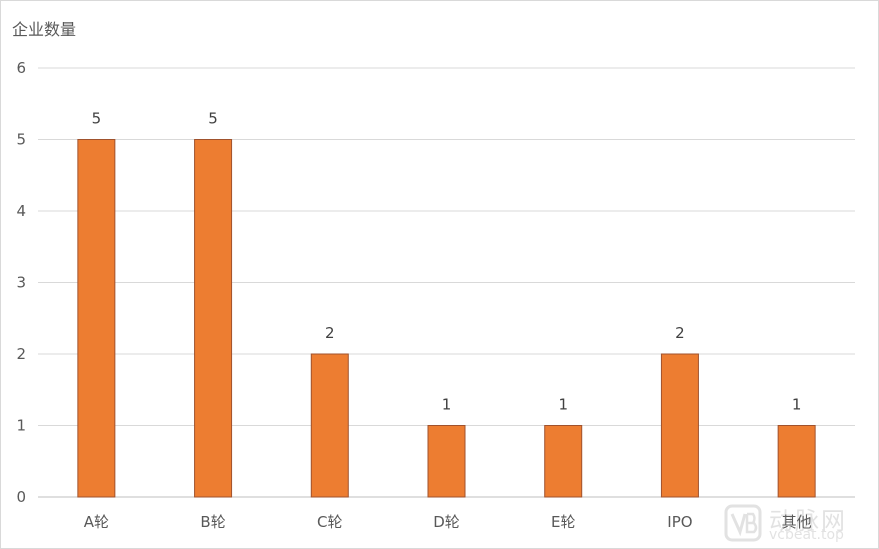 The width and height of the screenshot is (879, 549). I want to click on y-axis-label: 企业数量, so click(44, 29).